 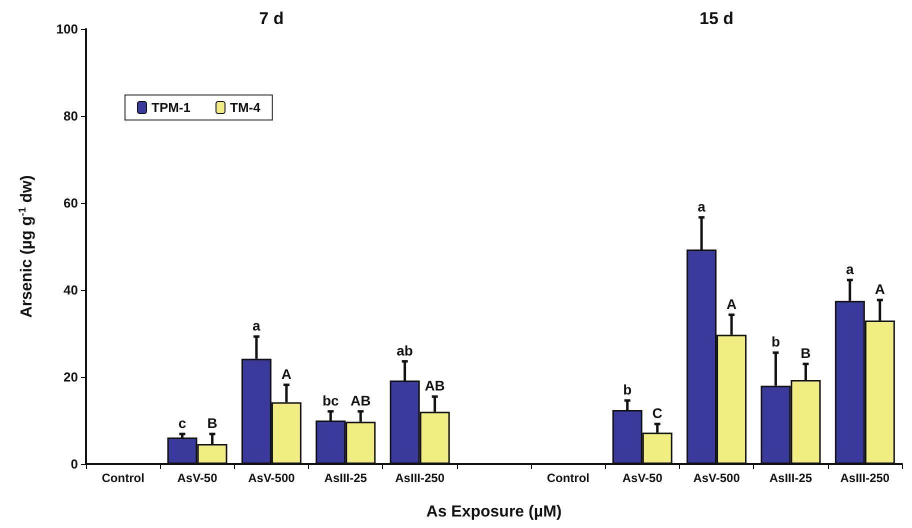 I want to click on data-label: c, so click(x=182, y=422).